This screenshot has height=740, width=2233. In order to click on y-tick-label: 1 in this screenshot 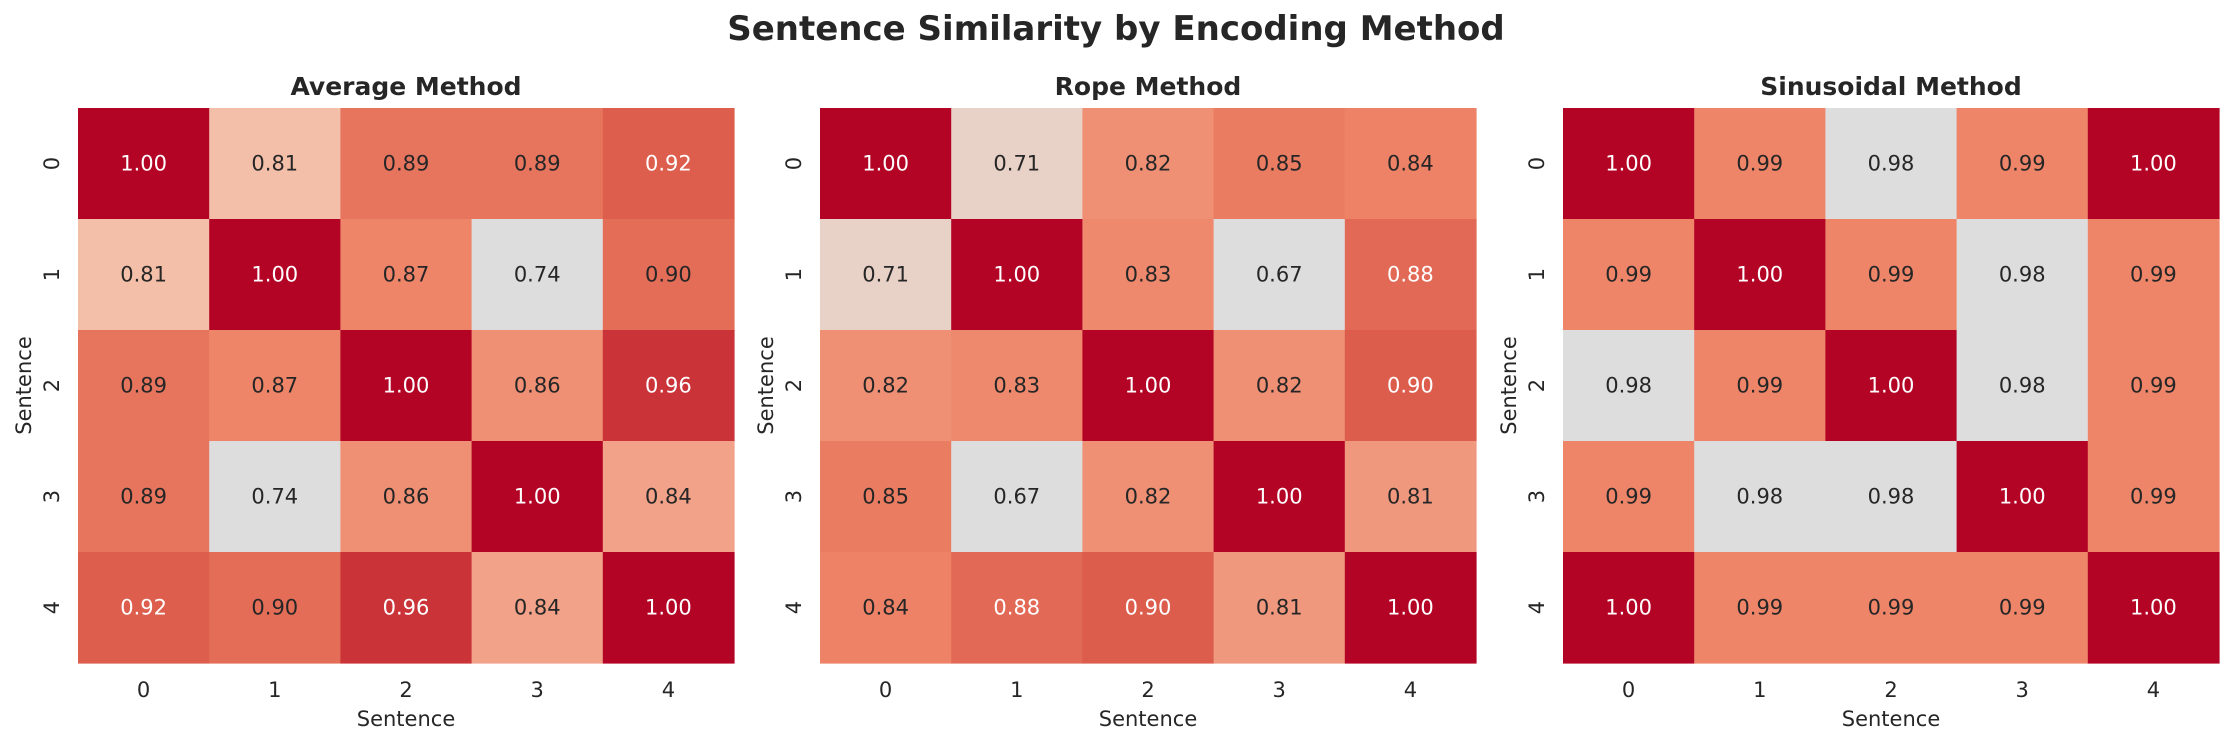, I will do `click(794, 274)`.